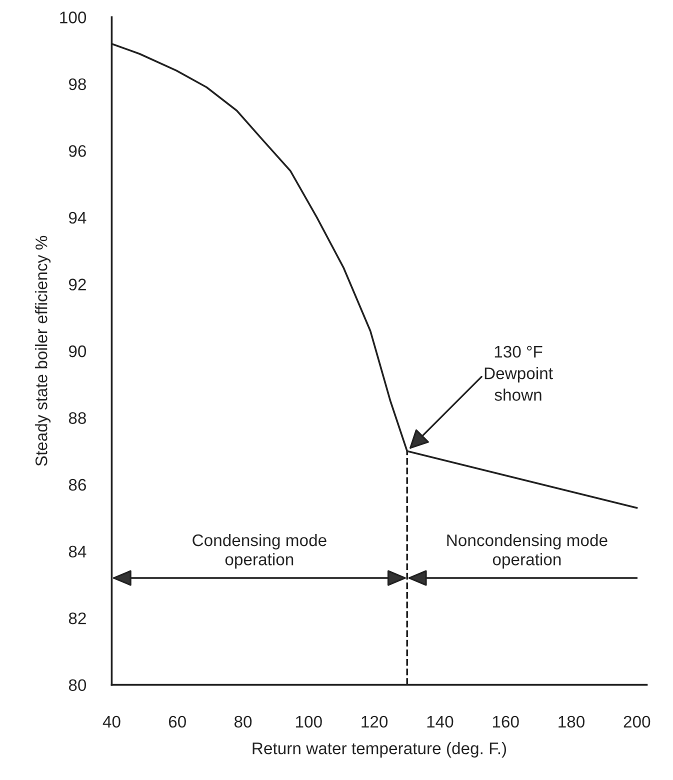 This screenshot has width=673, height=780. Describe the element at coordinates (309, 722) in the screenshot. I see `x-tick-label: 100` at that location.